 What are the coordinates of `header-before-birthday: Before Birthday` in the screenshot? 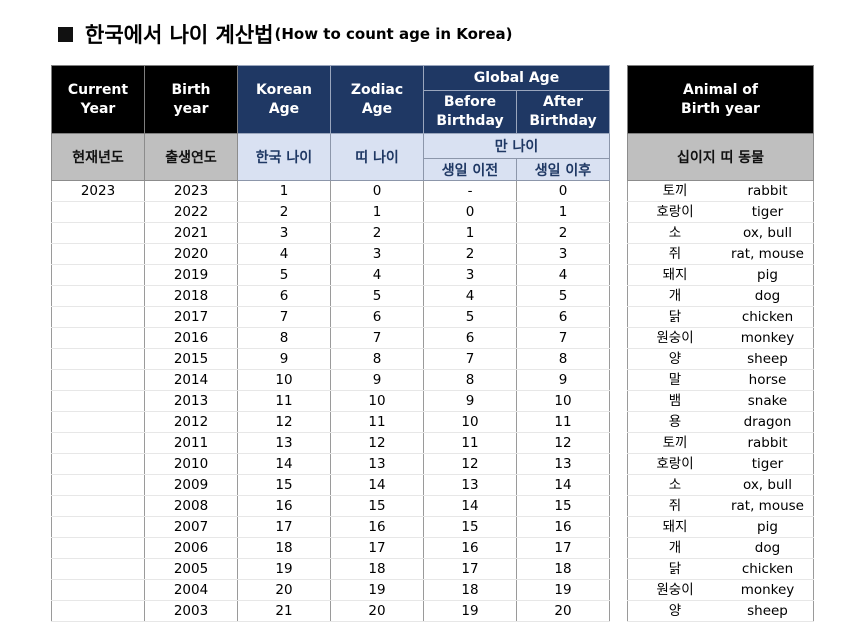 It's located at (470, 112).